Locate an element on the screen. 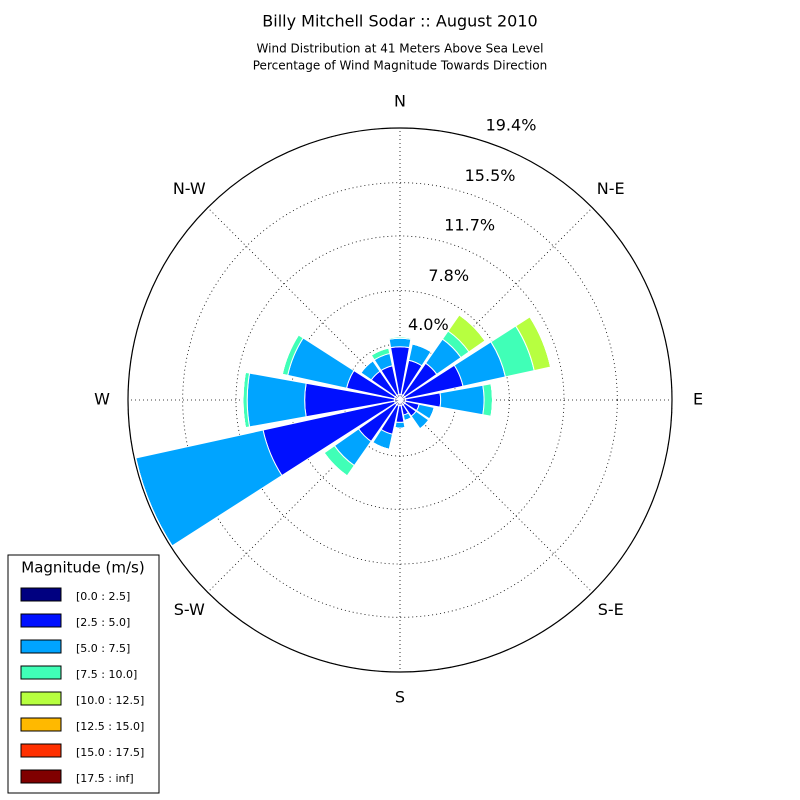 This screenshot has height=800, width=800. direction-label: S is located at coordinates (400, 697).